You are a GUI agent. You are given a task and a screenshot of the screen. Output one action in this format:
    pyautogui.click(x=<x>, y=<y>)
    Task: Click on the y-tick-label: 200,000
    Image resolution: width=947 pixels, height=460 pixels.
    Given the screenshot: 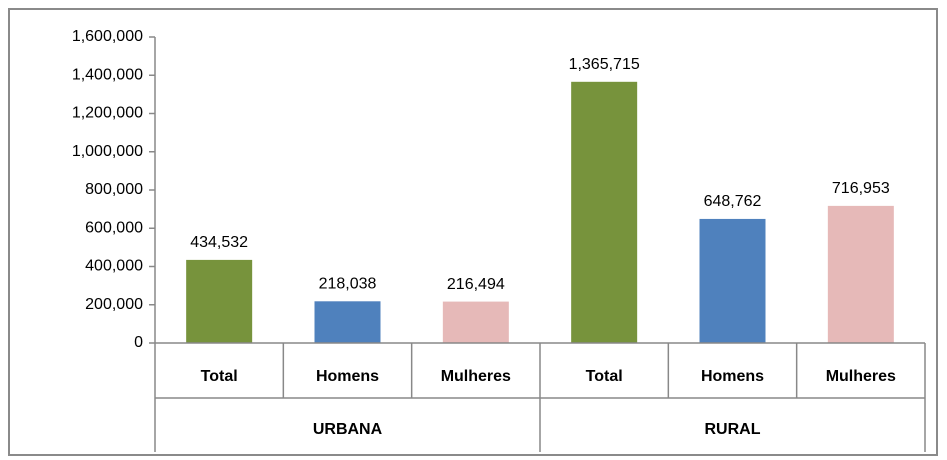 What is the action you would take?
    pyautogui.click(x=114, y=304)
    